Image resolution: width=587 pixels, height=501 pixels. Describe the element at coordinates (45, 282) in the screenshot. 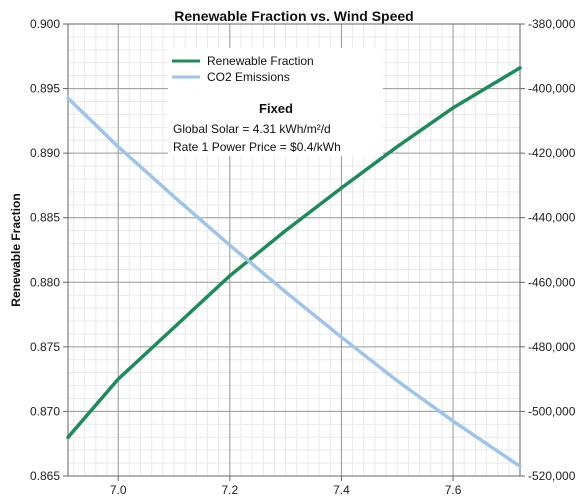

I see `y-tick-label: 0.880` at that location.